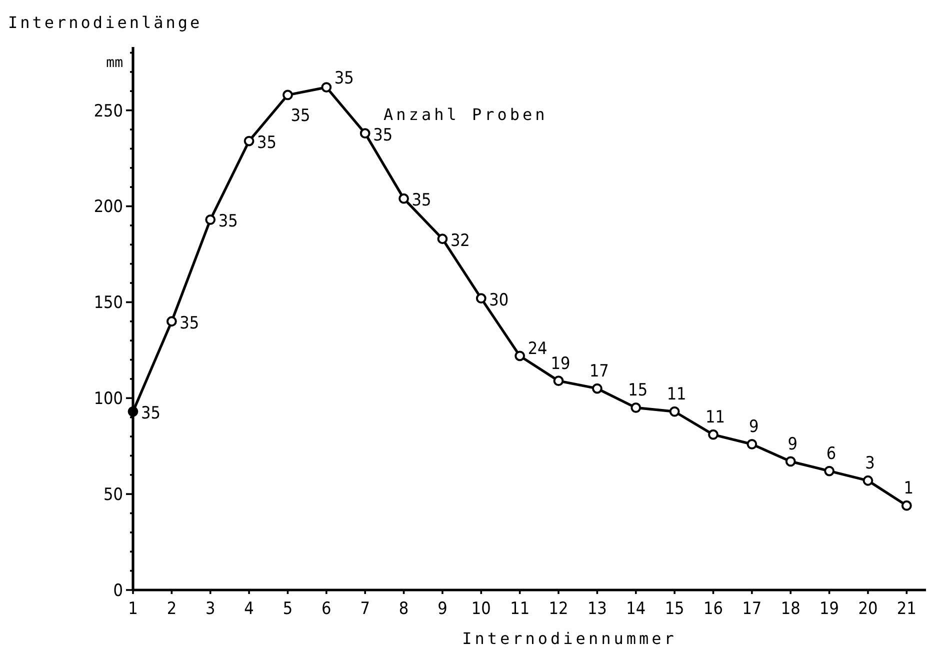 Image resolution: width=927 pixels, height=654 pixels. I want to click on x-tick-label: 12, so click(558, 609).